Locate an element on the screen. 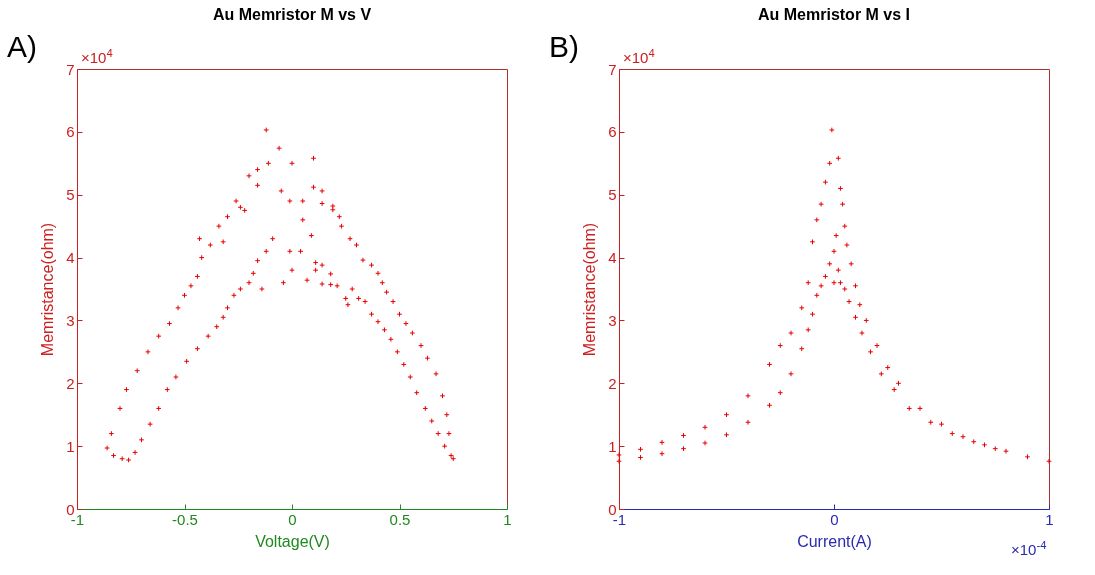 The width and height of the screenshot is (1095, 575). x-axis-title: Voltage(V) is located at coordinates (292, 541).